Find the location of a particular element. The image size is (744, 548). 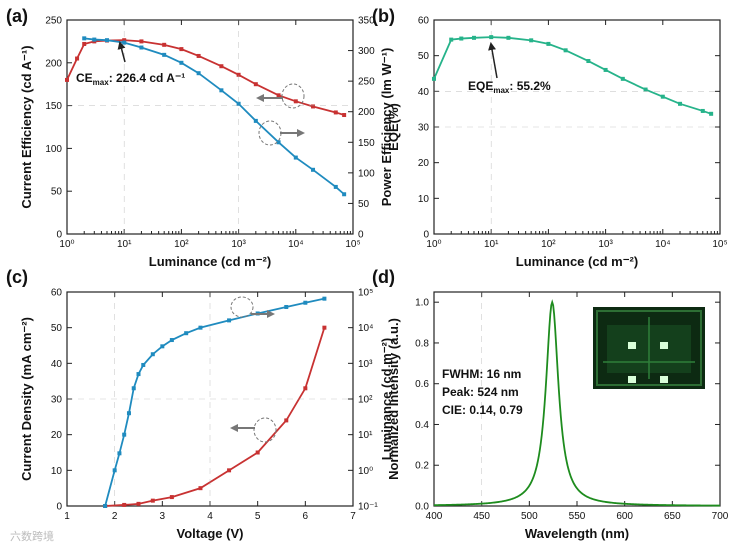

y-tick-label: 0.6 is located at coordinates (422, 384).